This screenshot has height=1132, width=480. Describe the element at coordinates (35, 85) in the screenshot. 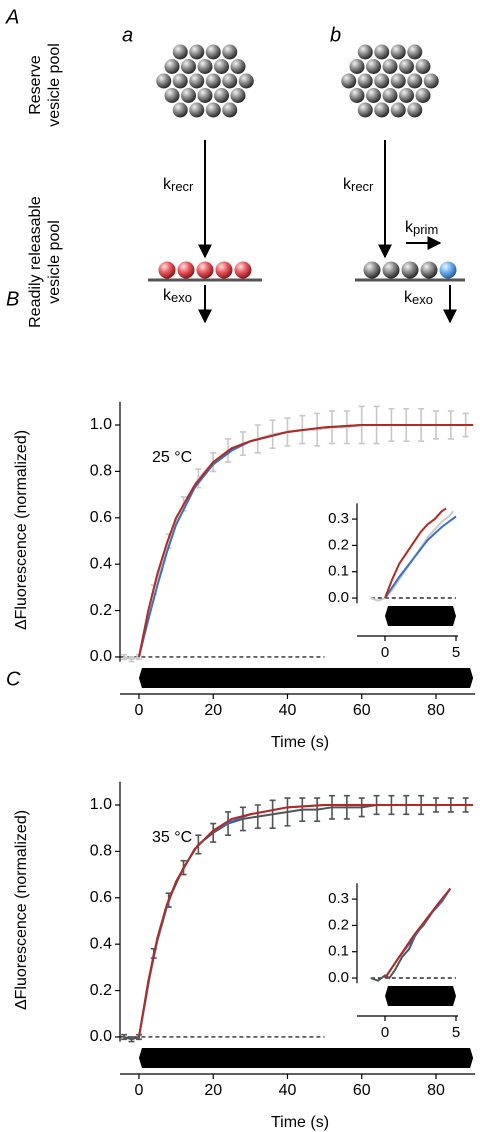

I see `row-label: Reserve` at that location.